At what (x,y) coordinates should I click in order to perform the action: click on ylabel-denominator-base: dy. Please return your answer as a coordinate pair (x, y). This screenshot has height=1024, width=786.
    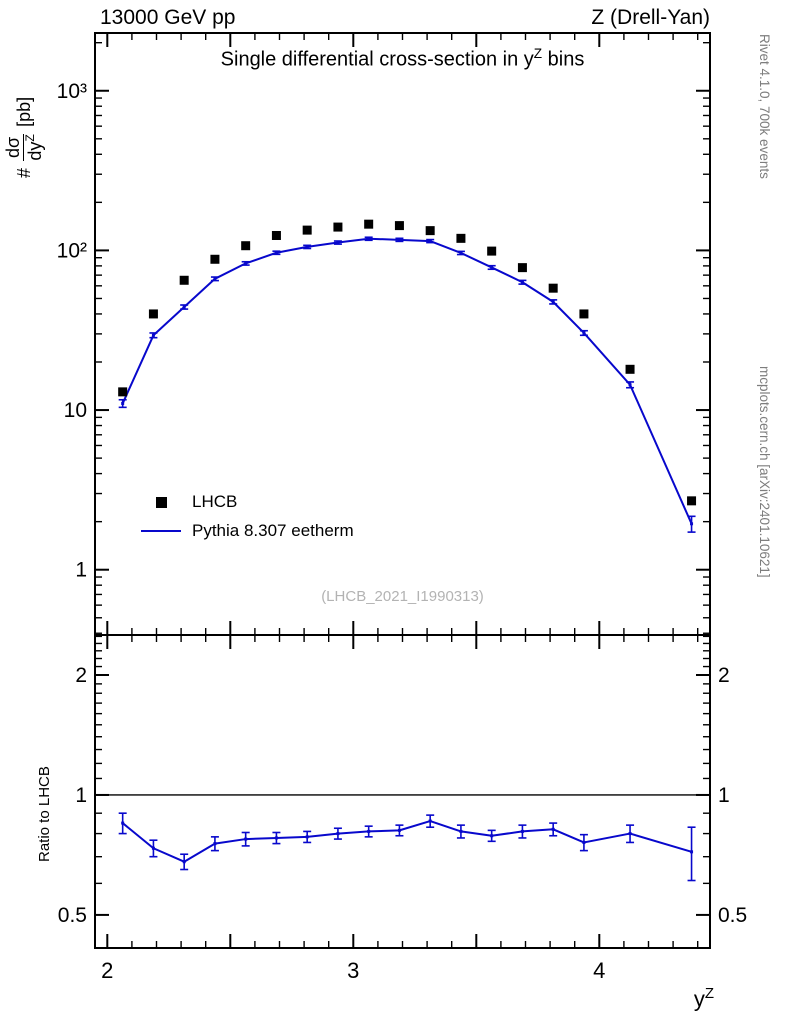
    Looking at the image, I should click on (35, 151).